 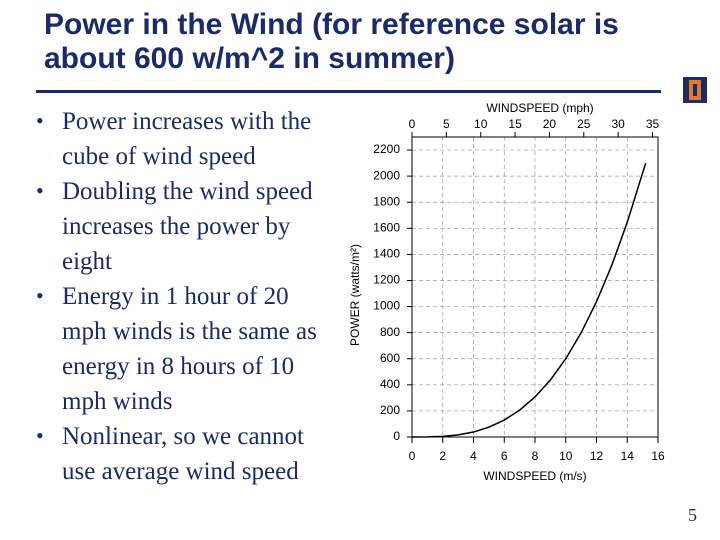 What do you see at coordinates (396, 436) in the screenshot?
I see `y-tick-label: 0` at bounding box center [396, 436].